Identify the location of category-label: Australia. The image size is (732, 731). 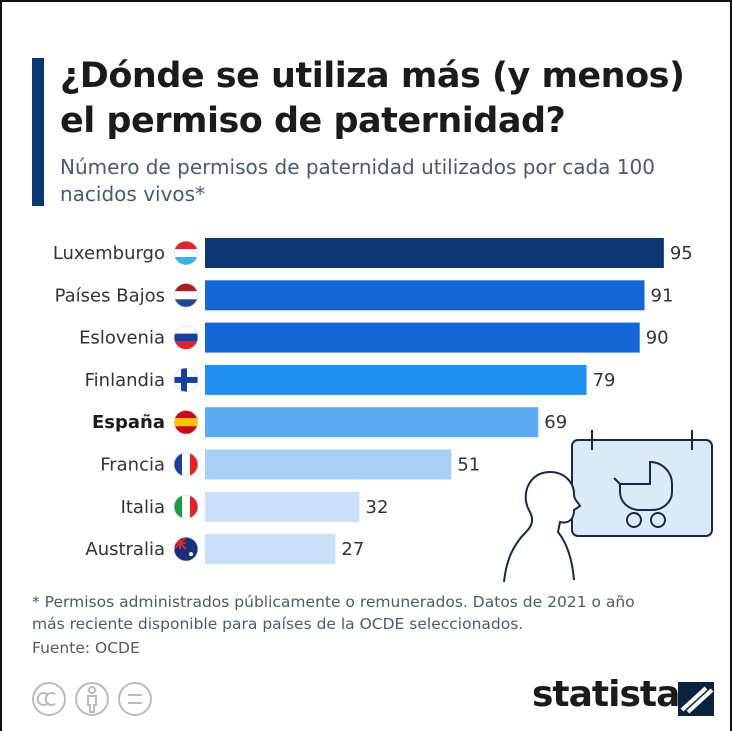
(125, 549).